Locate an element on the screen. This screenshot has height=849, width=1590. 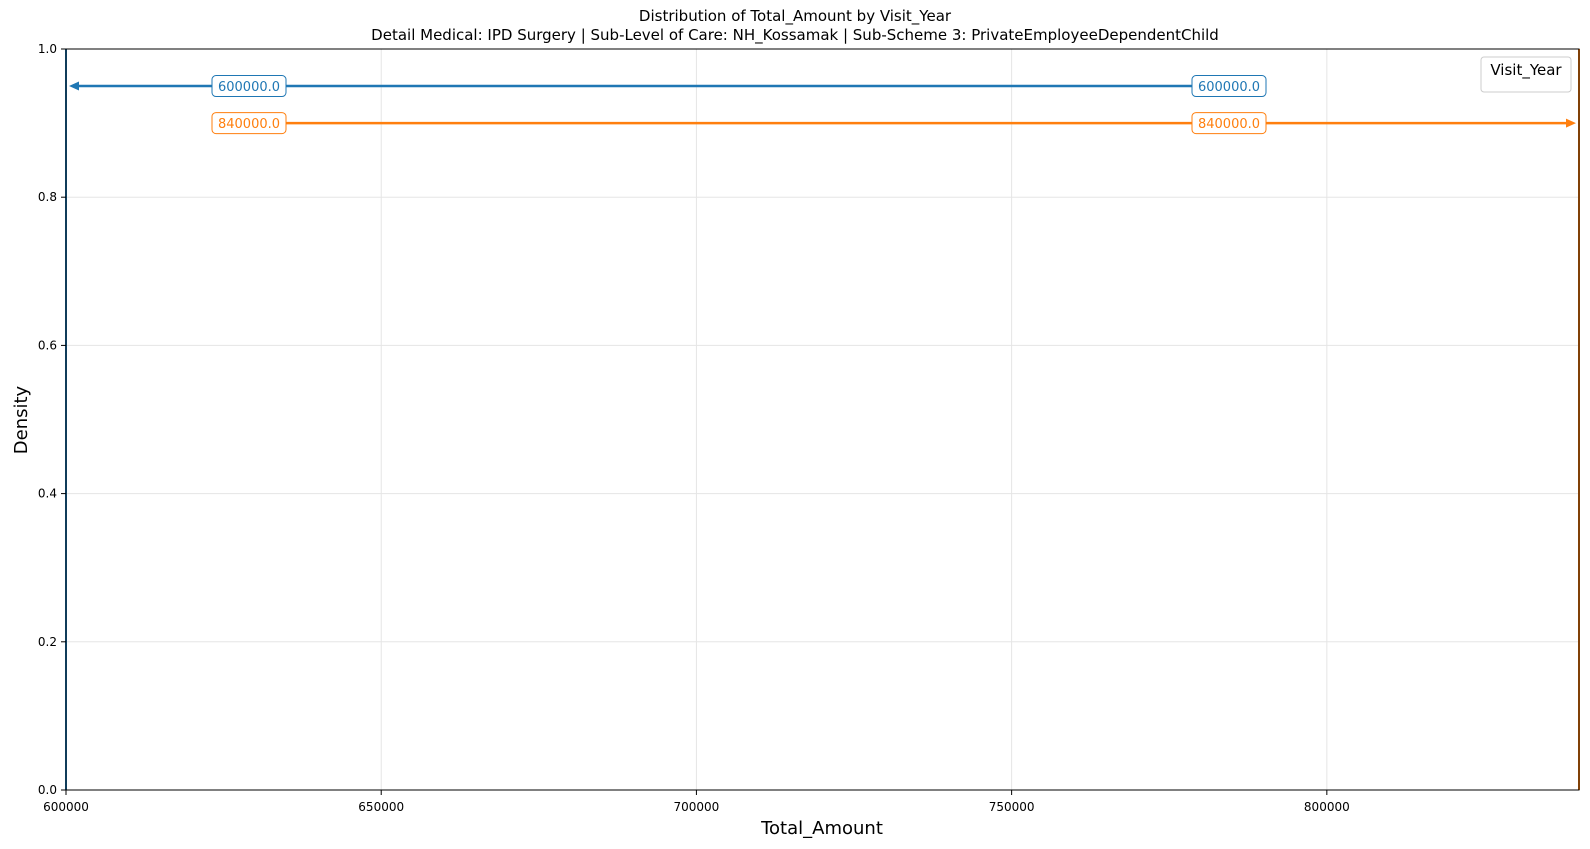
y-tick-label: 0.4 is located at coordinates (47, 494).